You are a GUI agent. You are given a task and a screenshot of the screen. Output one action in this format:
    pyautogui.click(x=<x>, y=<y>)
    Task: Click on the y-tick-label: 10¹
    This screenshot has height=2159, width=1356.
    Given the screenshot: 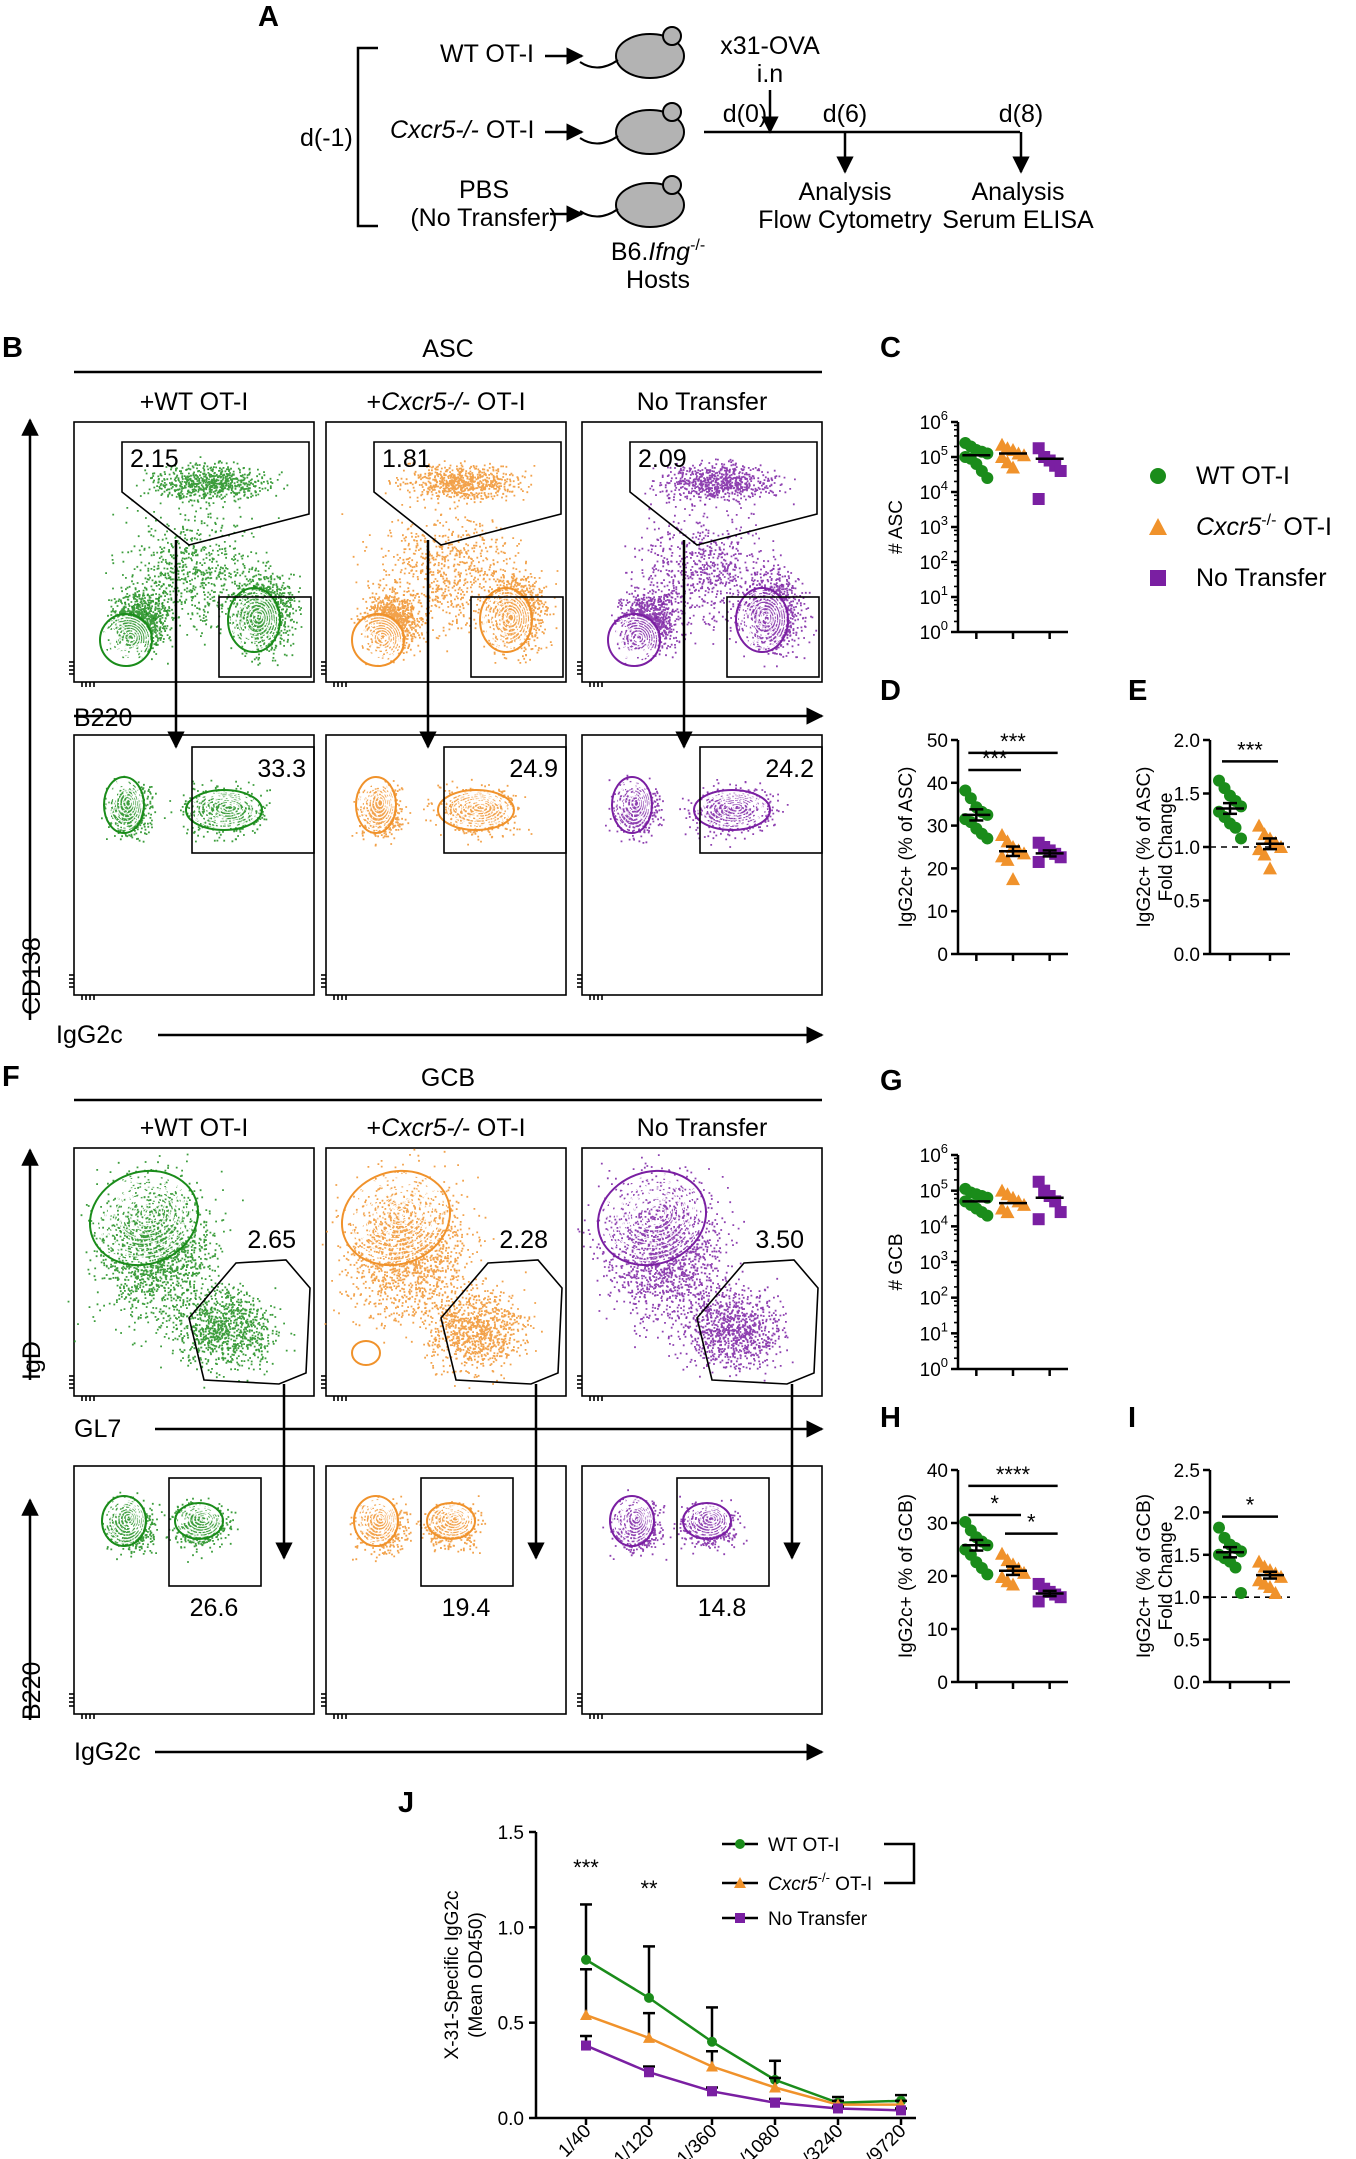 What is the action you would take?
    pyautogui.click(x=934, y=1332)
    